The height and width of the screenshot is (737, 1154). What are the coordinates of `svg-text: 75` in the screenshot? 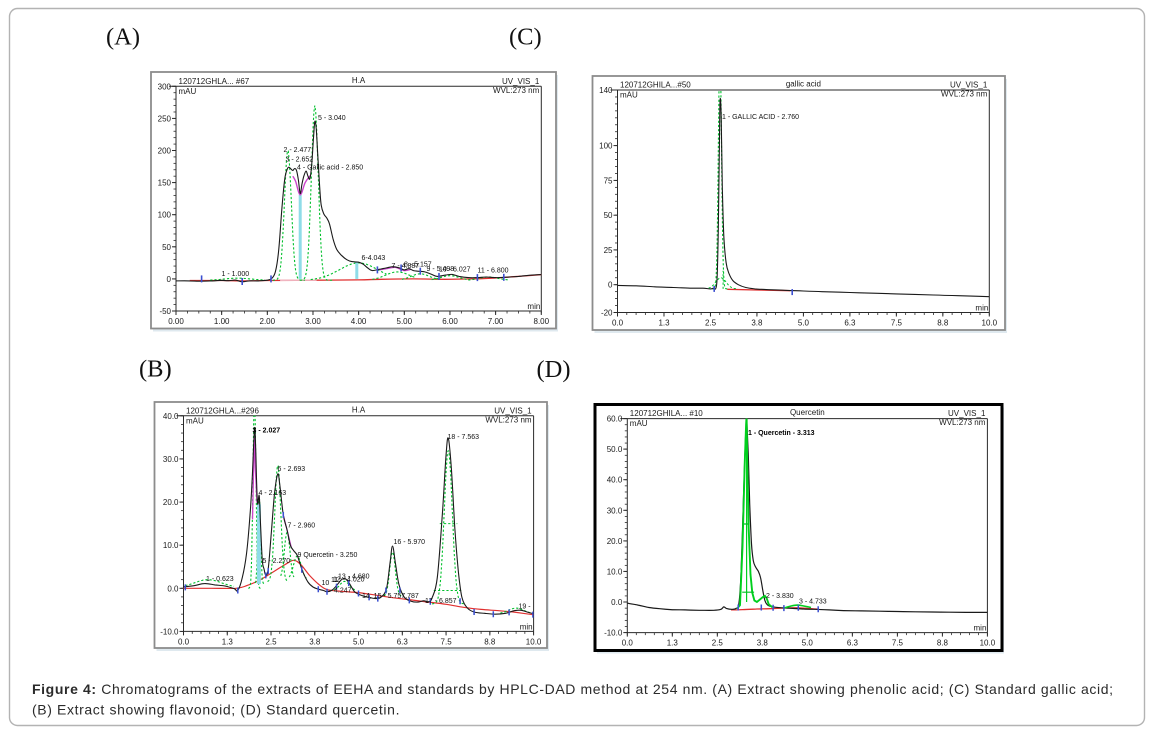 It's located at (608, 180).